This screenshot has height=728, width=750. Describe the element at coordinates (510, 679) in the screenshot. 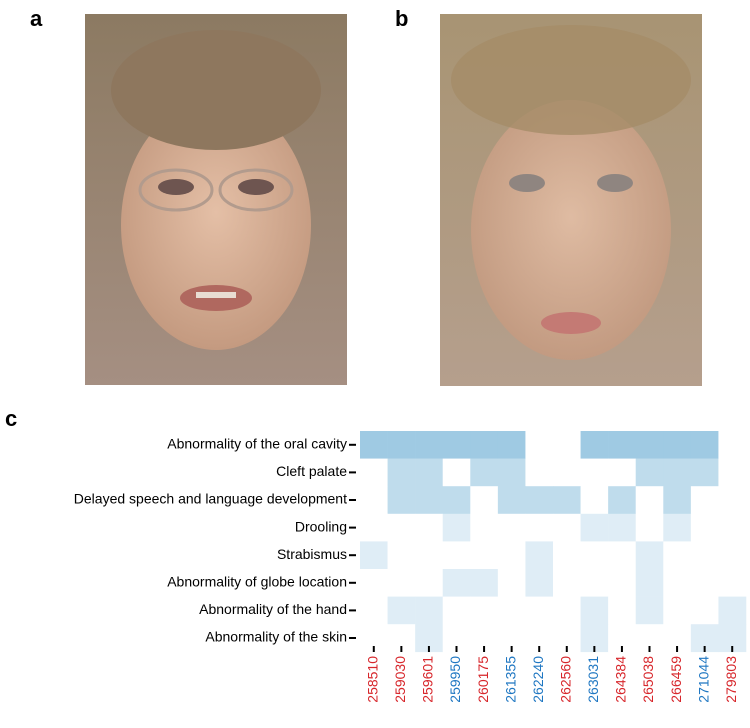

I see `x-tick-label: 261355` at that location.